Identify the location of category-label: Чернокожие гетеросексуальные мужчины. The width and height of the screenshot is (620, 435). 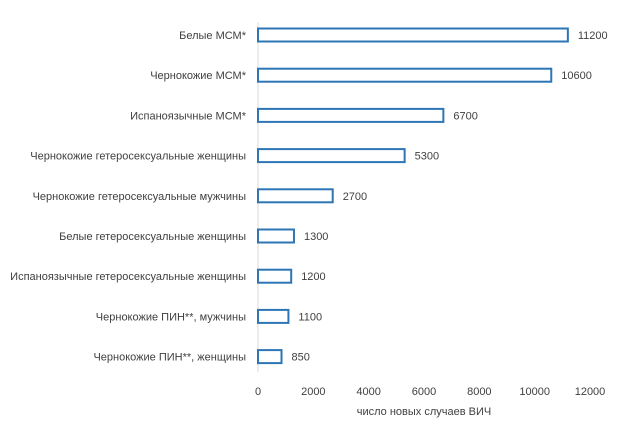
(140, 197).